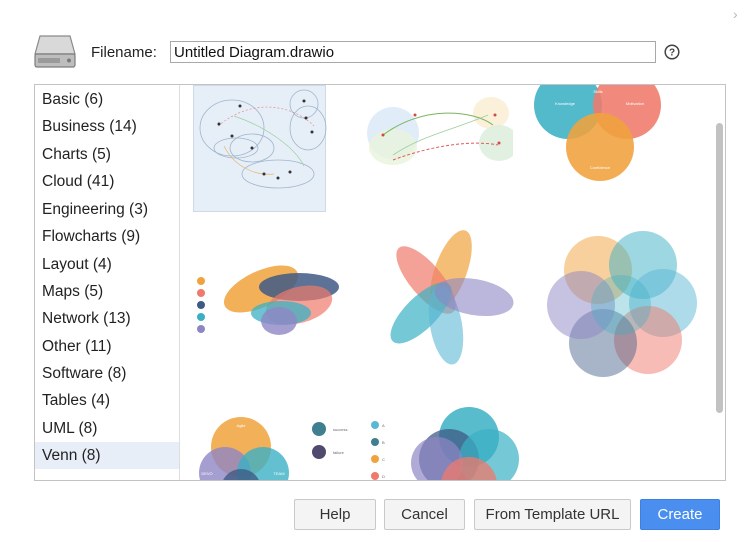 The image size is (745, 542). I want to click on category-network: Network (13), so click(86, 318).